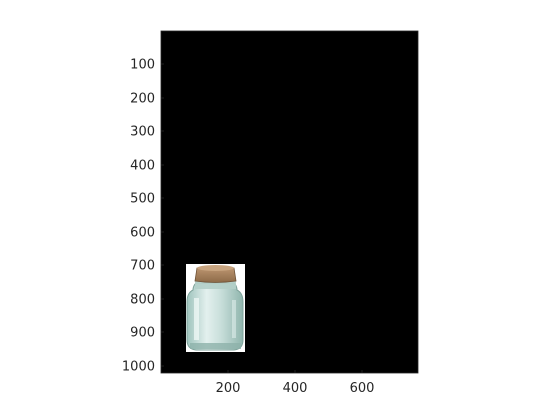 The image size is (560, 420). I want to click on y-tick-label: 500, so click(142, 199).